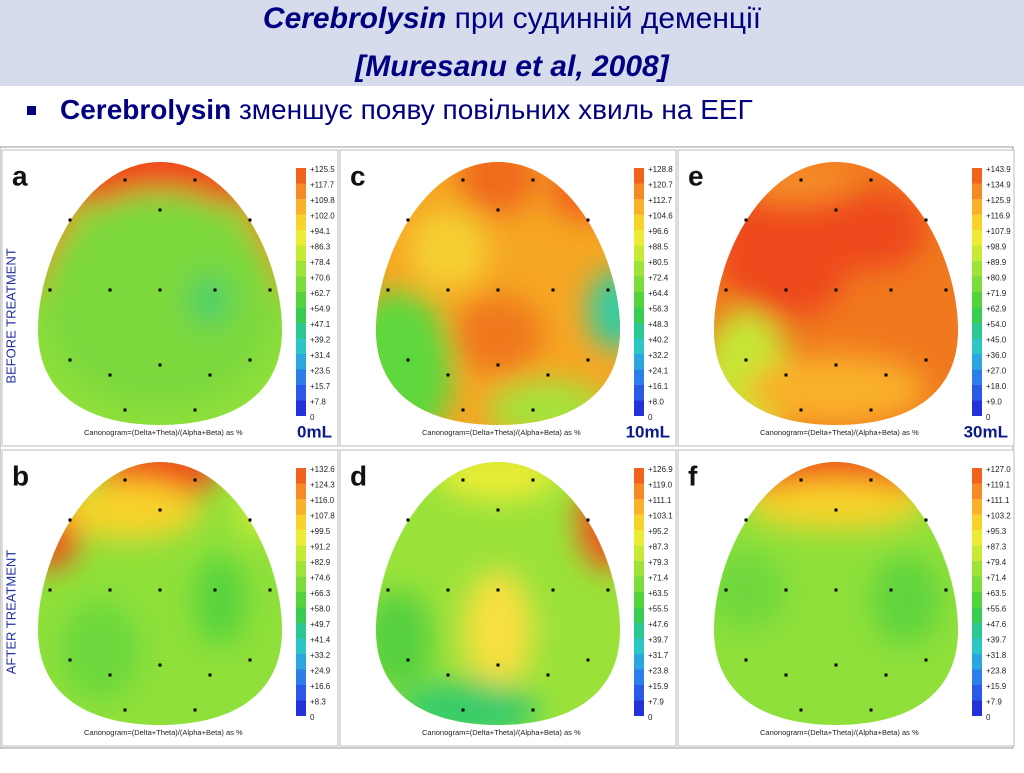 The width and height of the screenshot is (1024, 773). Describe the element at coordinates (996, 340) in the screenshot. I see `legend-label: +45.0` at that location.